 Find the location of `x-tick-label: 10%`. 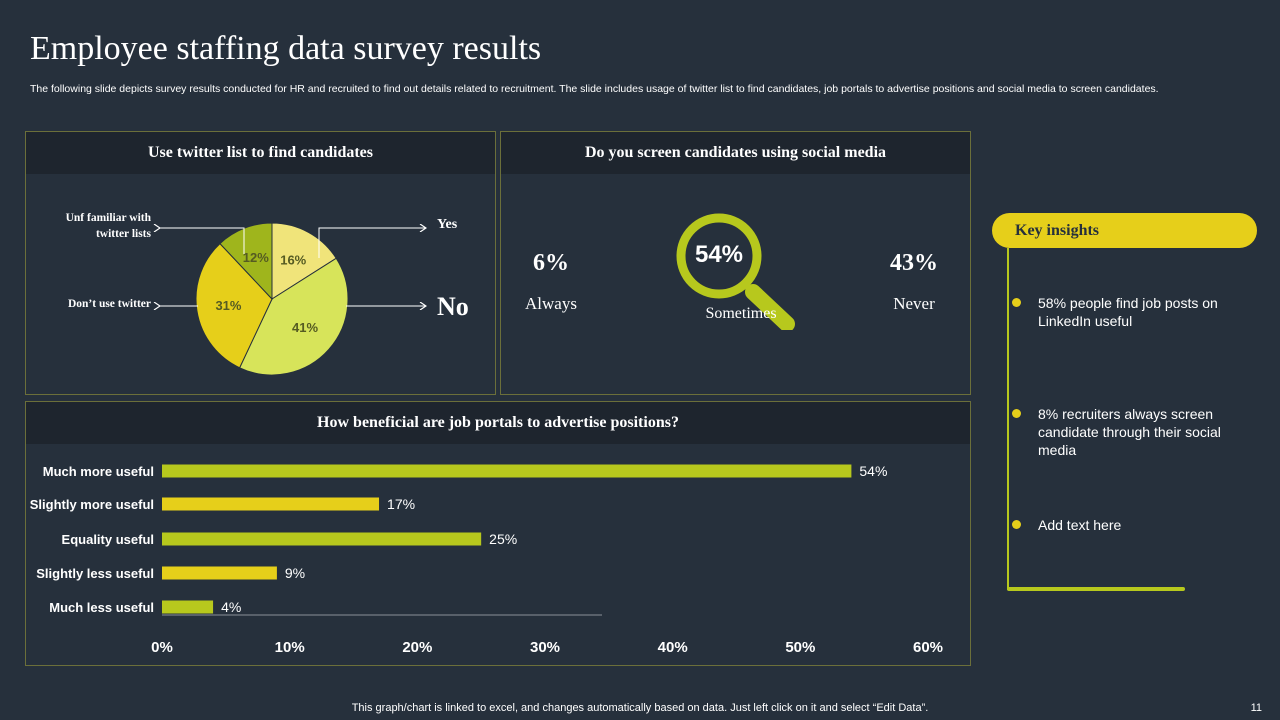

x-tick-label: 10% is located at coordinates (290, 647).